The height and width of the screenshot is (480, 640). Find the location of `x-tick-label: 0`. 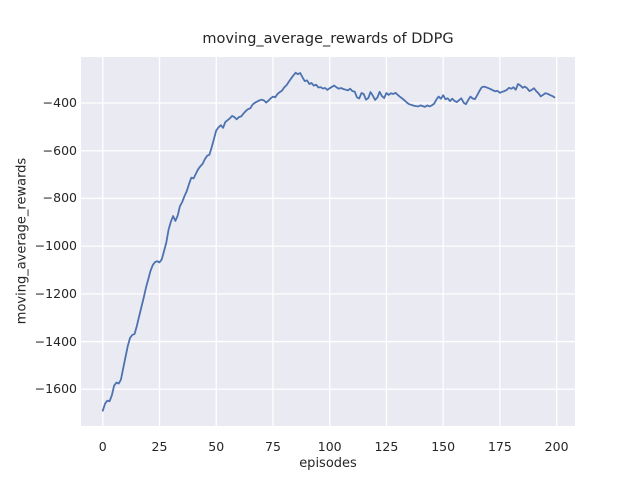

x-tick-label: 0 is located at coordinates (102, 446).